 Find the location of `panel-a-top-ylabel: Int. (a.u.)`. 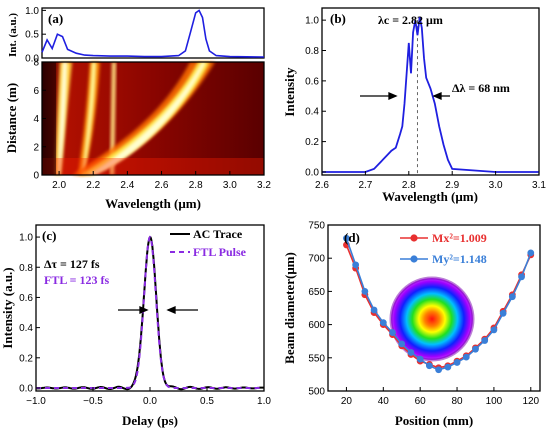

panel-a-top-ylabel: Int. (a.u.) is located at coordinates (13, 35).